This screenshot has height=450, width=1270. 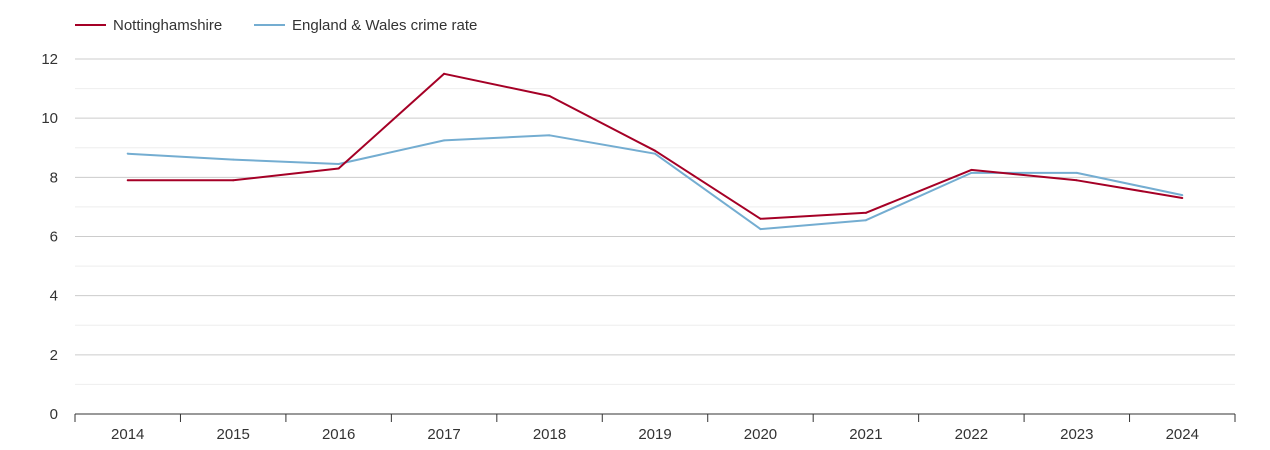 I want to click on y-tick-label: 10, so click(x=49, y=118).